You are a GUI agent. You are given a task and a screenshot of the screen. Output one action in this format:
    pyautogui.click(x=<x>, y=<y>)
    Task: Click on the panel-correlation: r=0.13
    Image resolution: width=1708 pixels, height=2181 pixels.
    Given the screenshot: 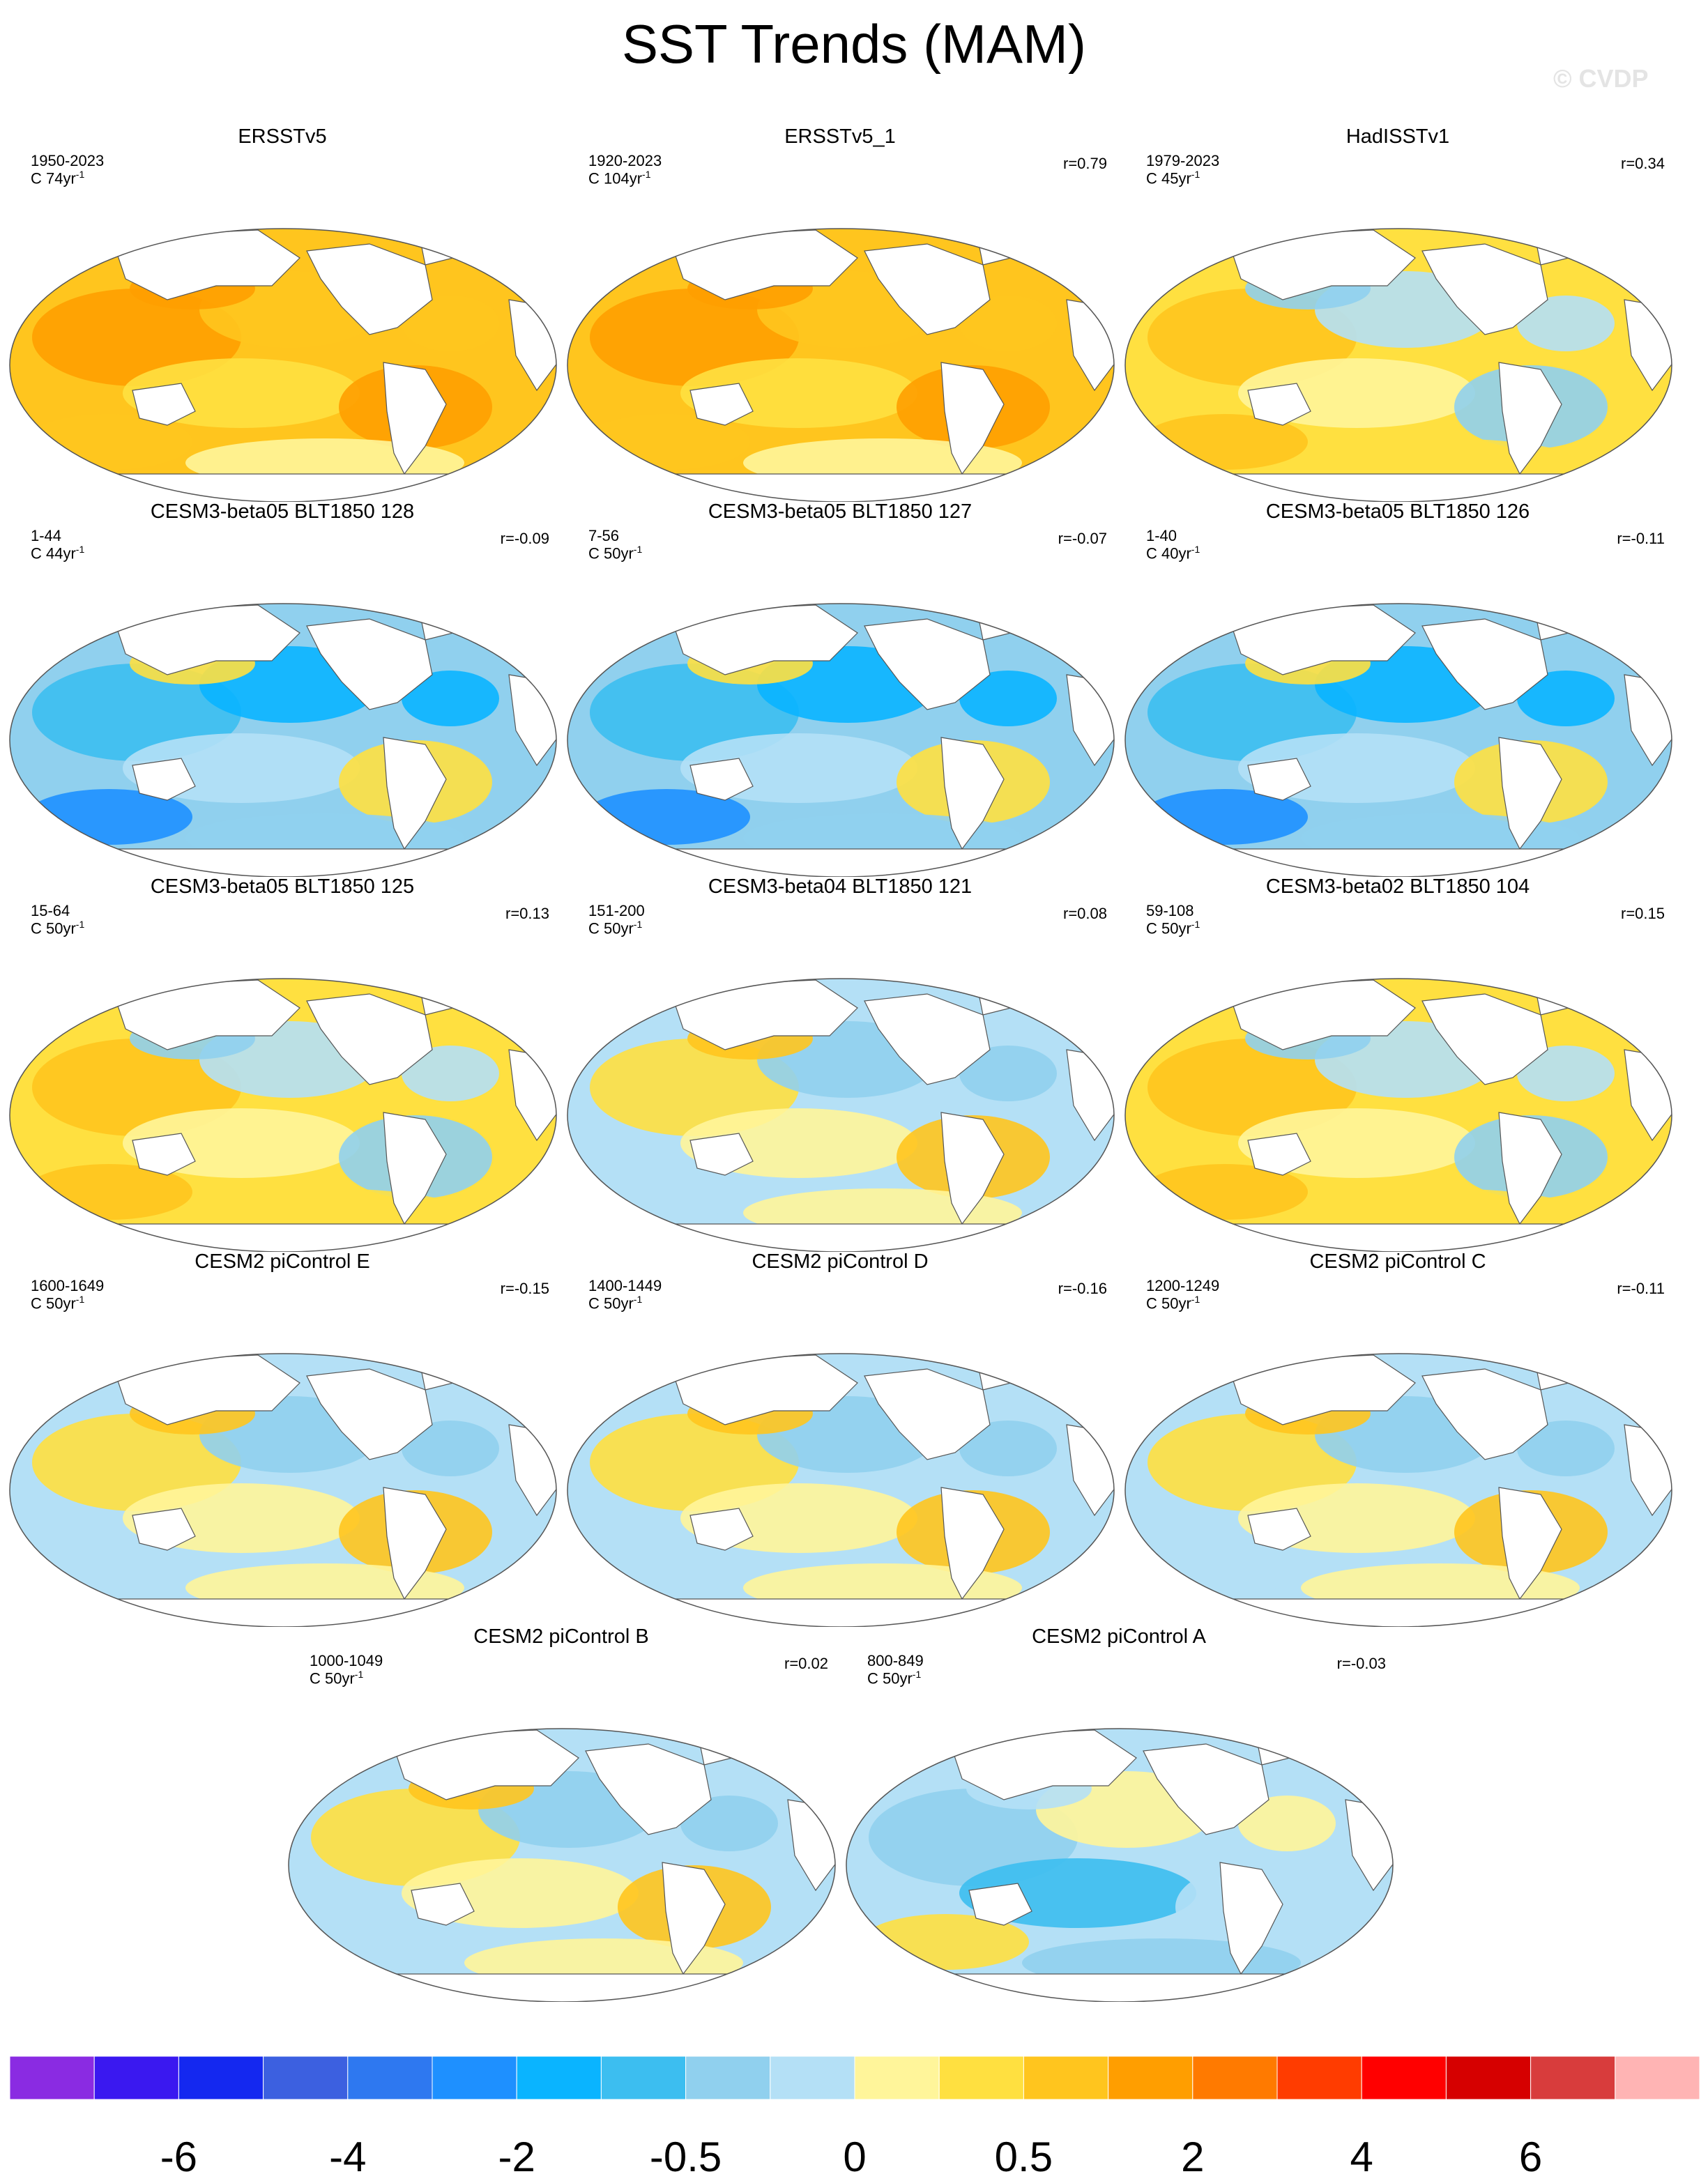 What is the action you would take?
    pyautogui.click(x=527, y=913)
    